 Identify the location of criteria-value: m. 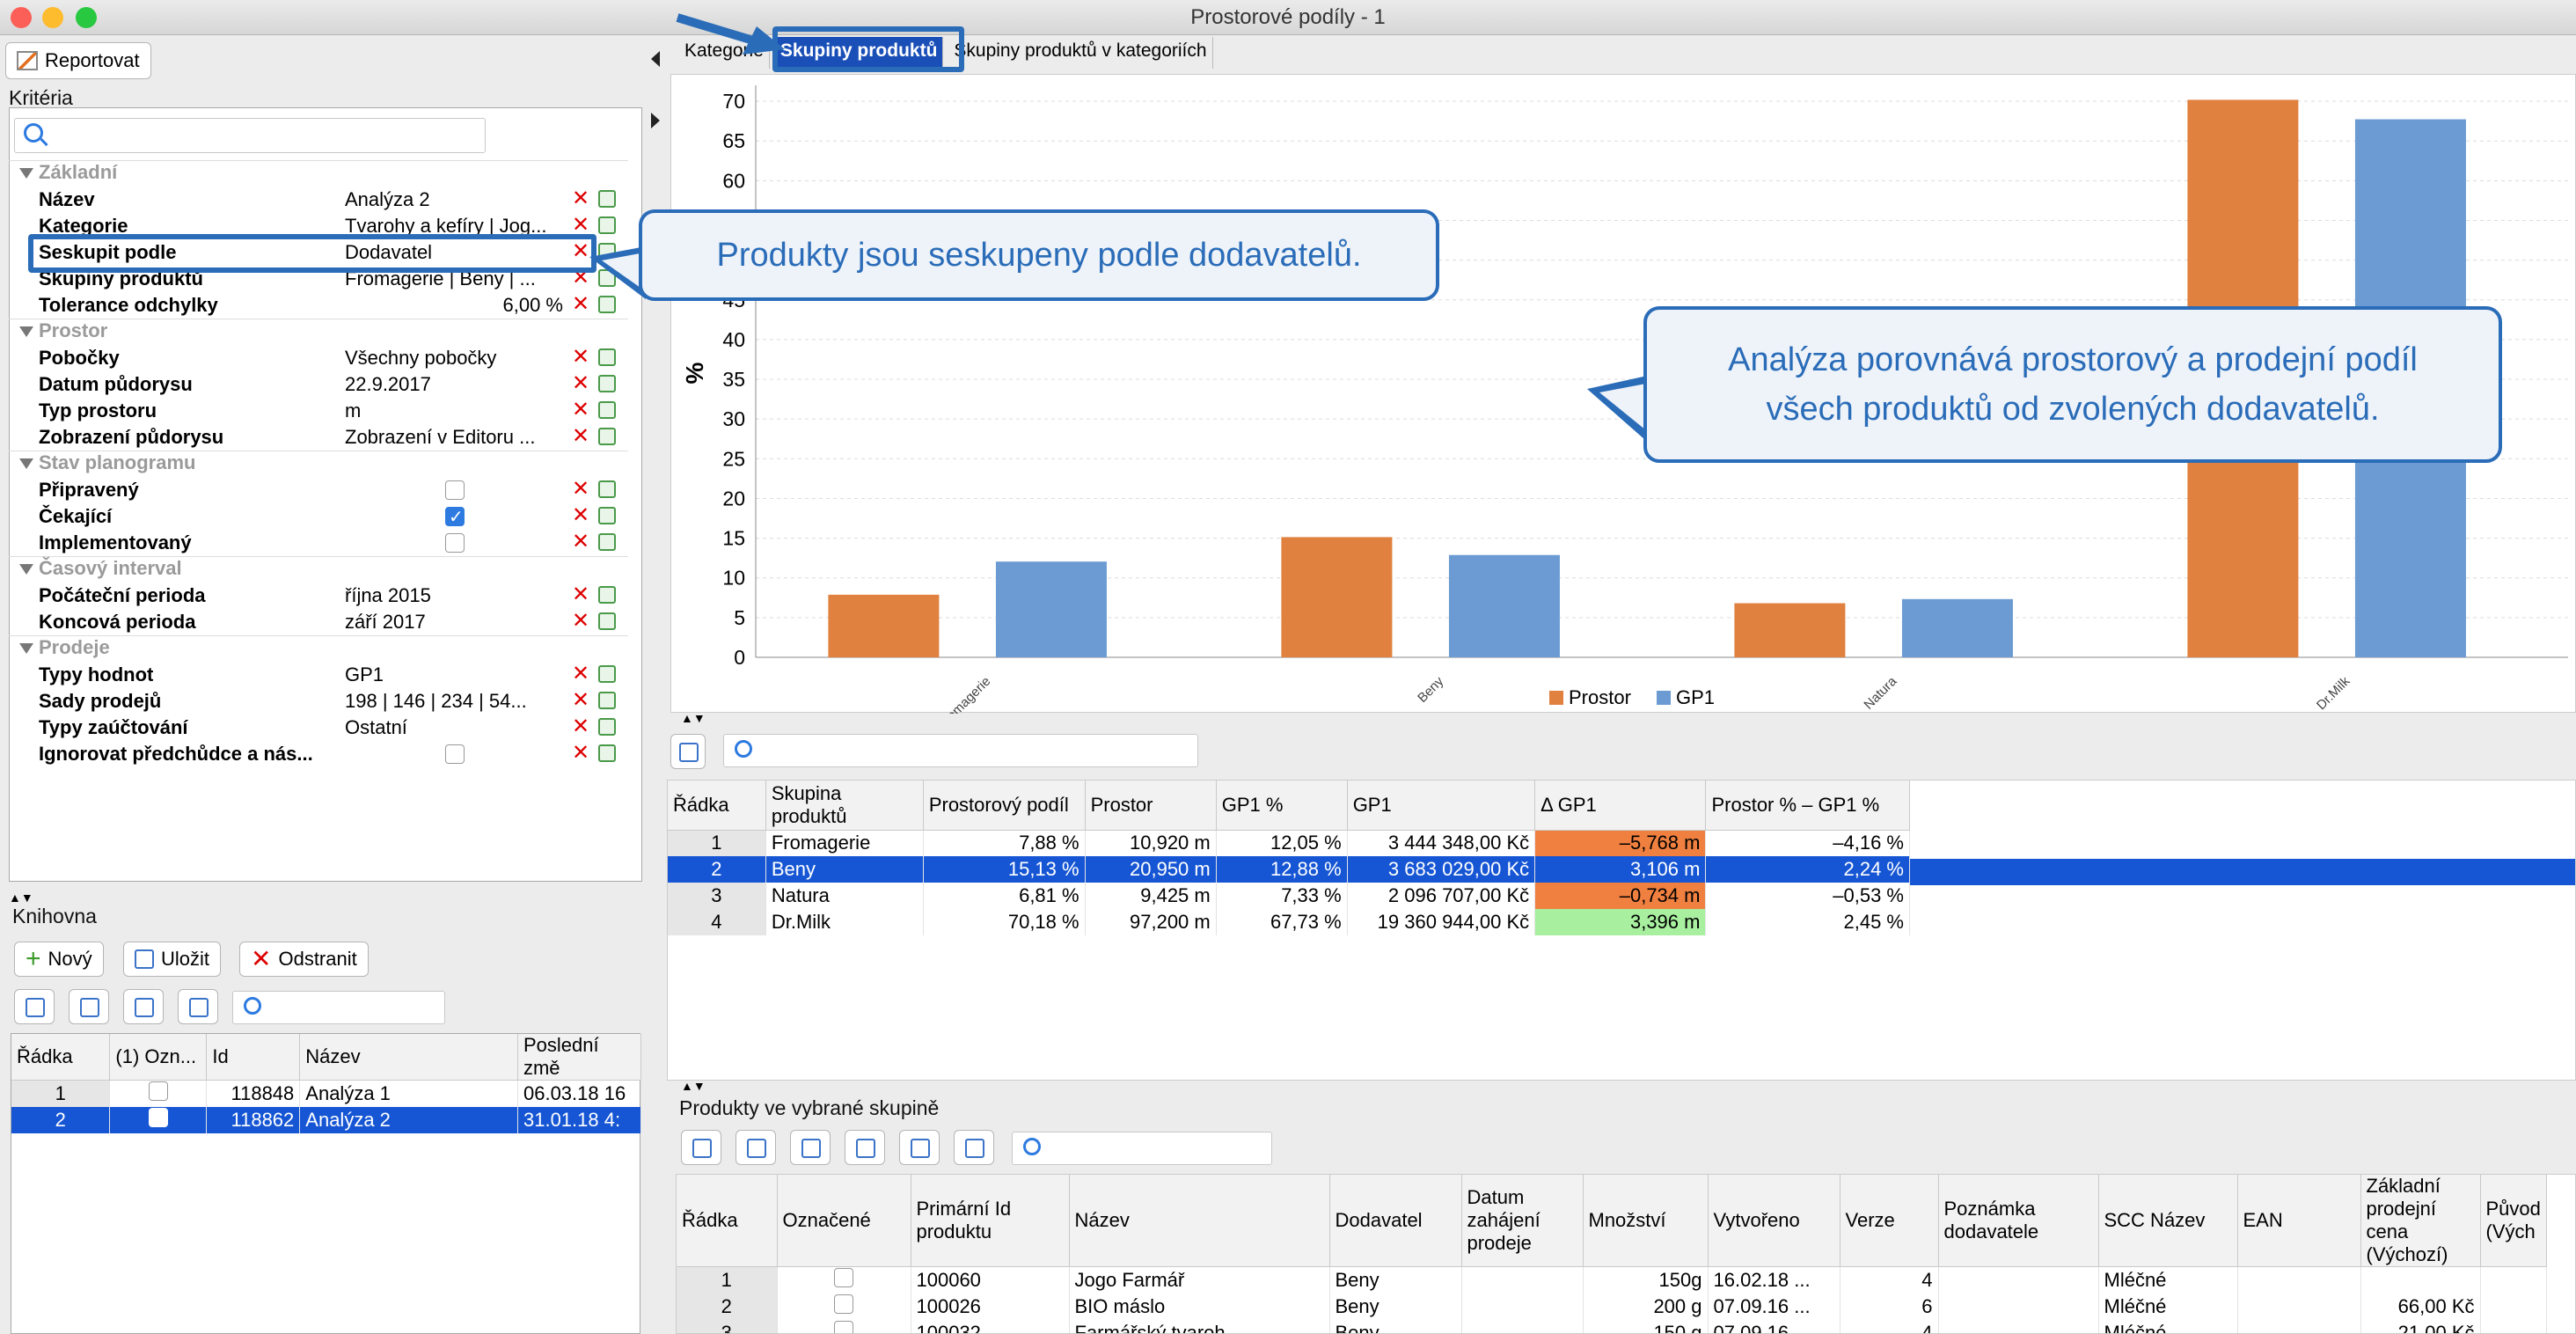
(353, 410).